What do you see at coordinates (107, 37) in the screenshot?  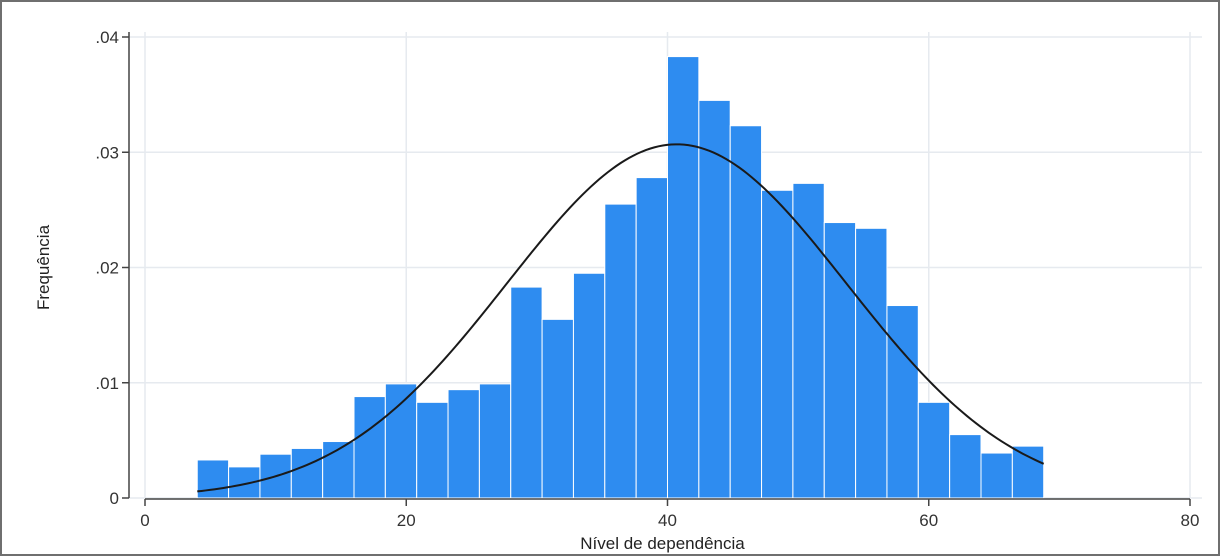 I see `y-tick-label: .04` at bounding box center [107, 37].